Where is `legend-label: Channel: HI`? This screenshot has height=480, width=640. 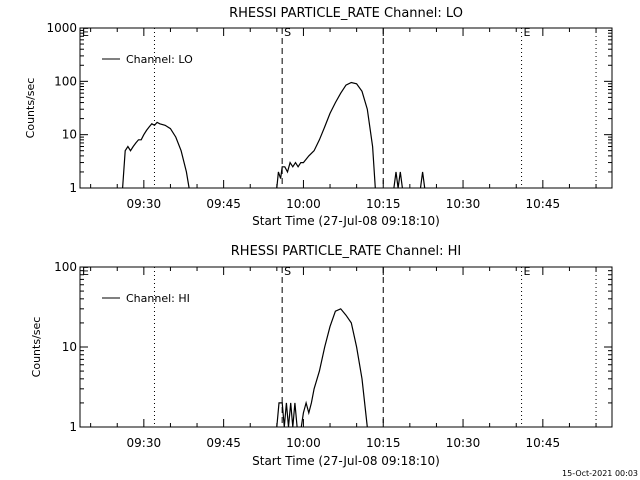 legend-label: Channel: HI is located at coordinates (158, 298).